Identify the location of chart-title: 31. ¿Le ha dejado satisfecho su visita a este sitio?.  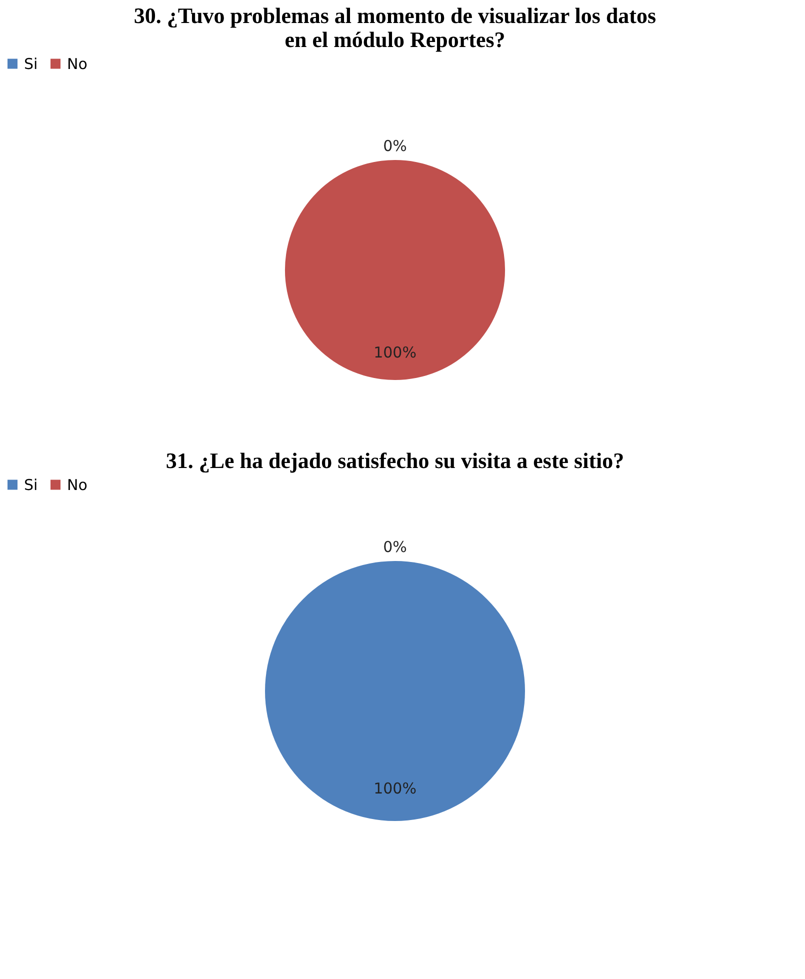
(395, 460).